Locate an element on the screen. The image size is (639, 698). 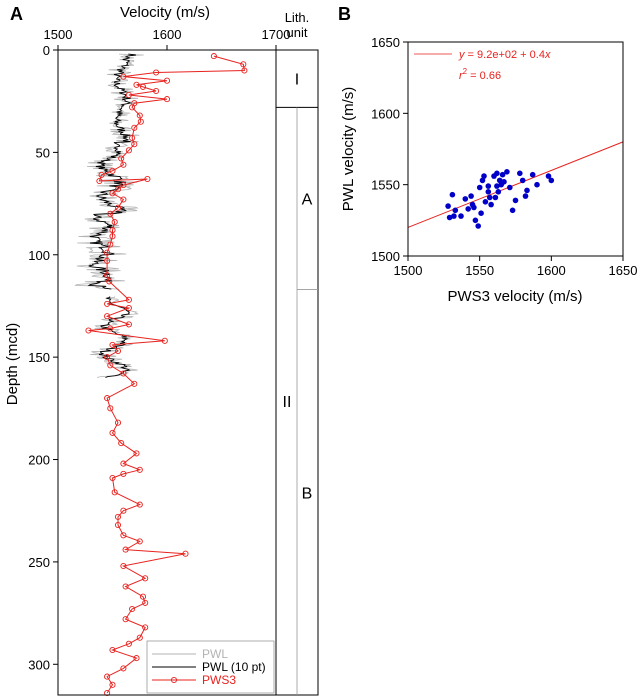
legend-box is located at coordinates (210, 667).